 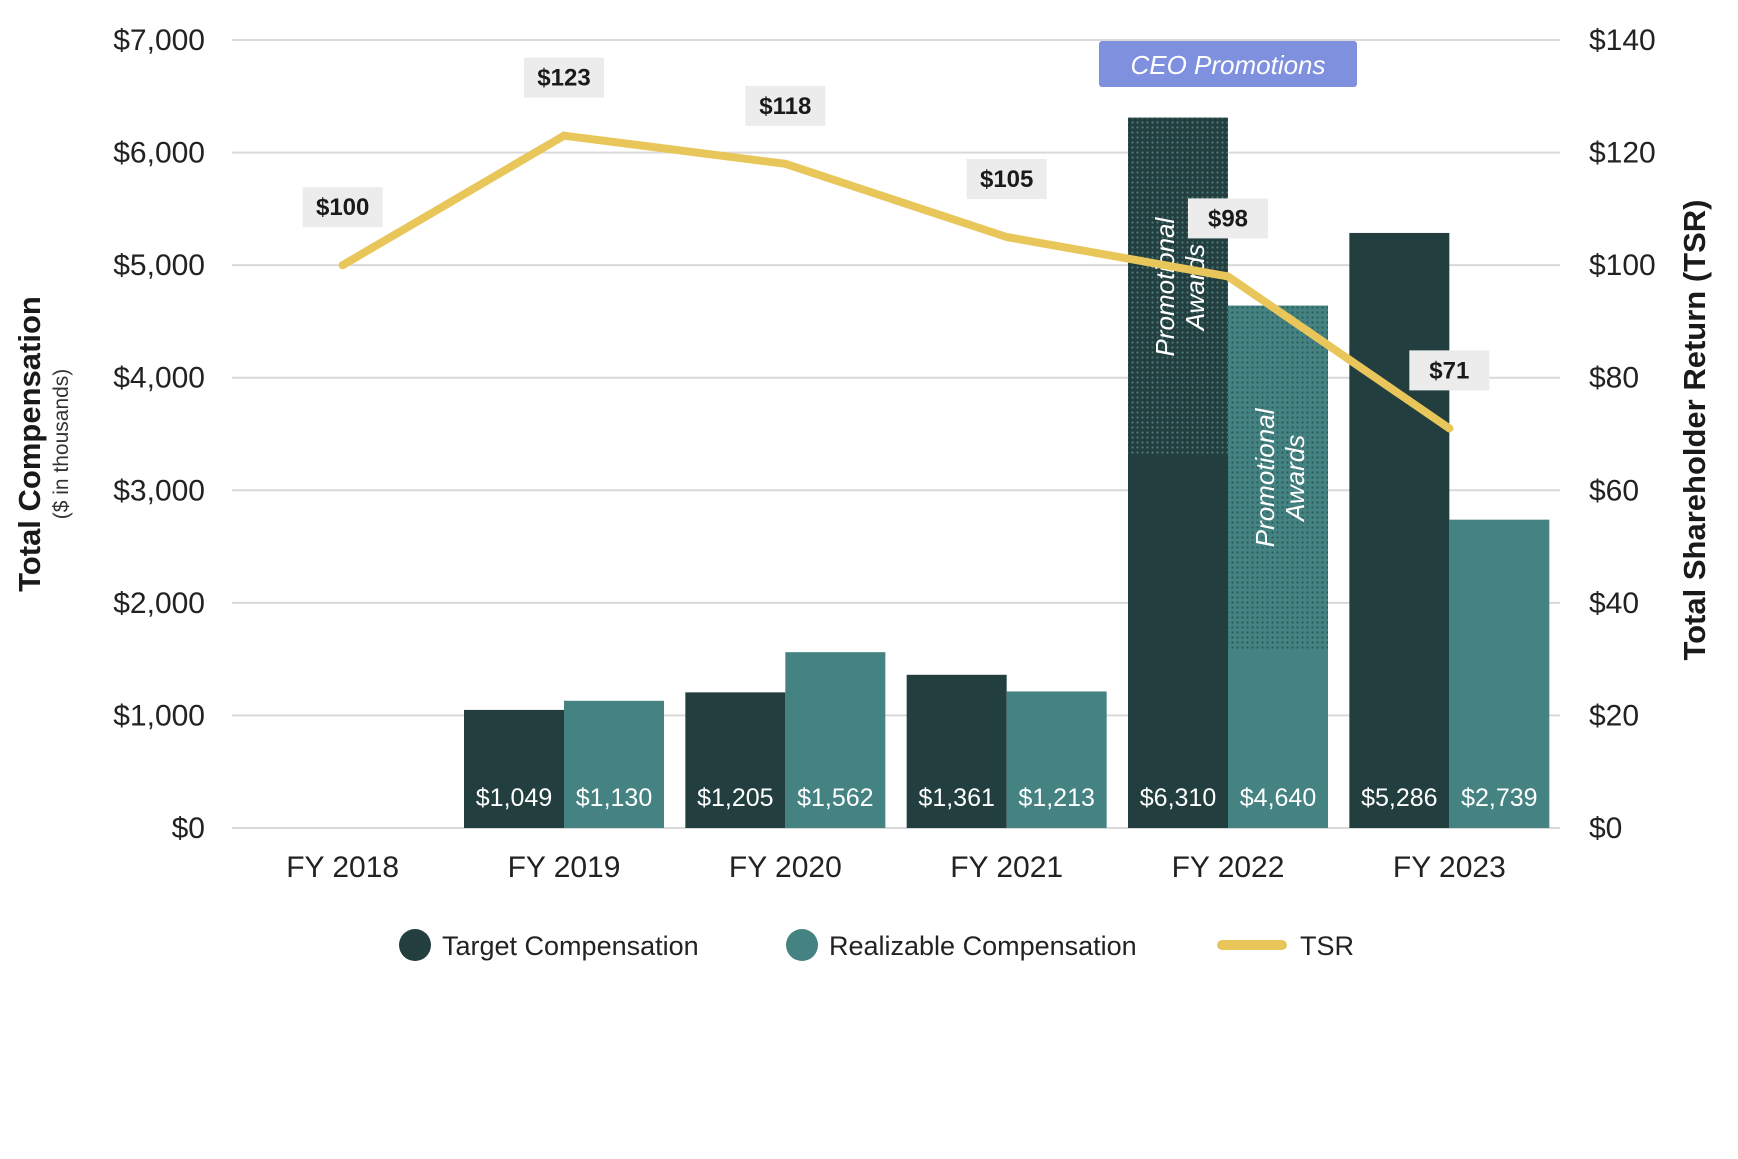 I want to click on y-tick-label: $6,000, so click(x=159, y=153).